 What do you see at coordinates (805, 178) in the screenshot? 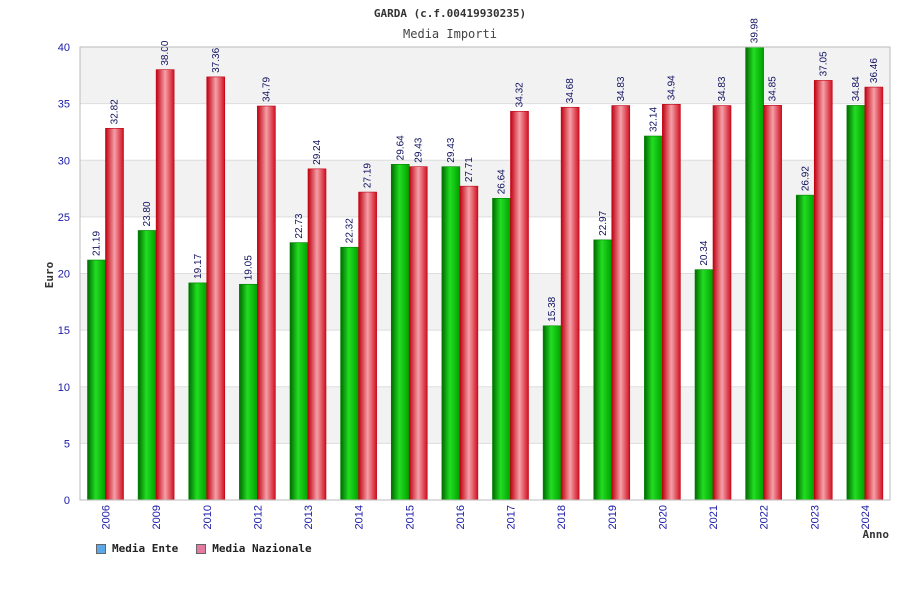
I see `data-label: 26.92` at bounding box center [805, 178].